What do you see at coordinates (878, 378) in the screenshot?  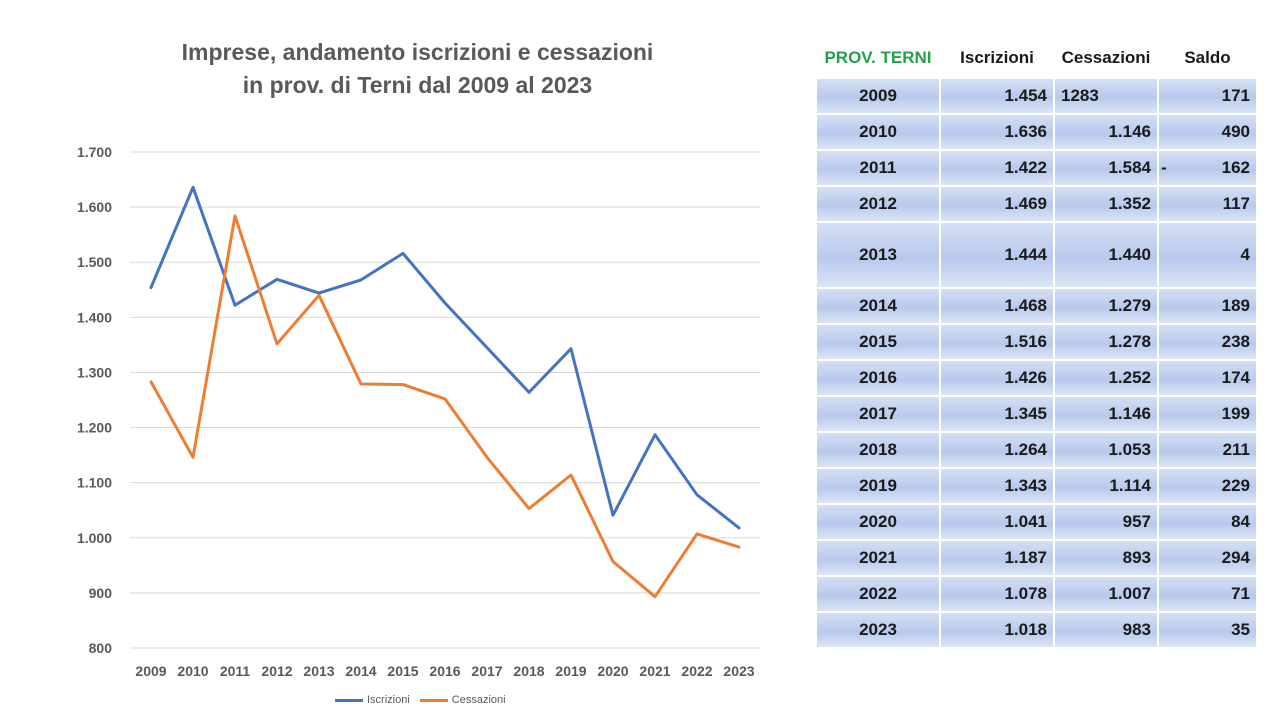 I see `cell-anno: 2016` at bounding box center [878, 378].